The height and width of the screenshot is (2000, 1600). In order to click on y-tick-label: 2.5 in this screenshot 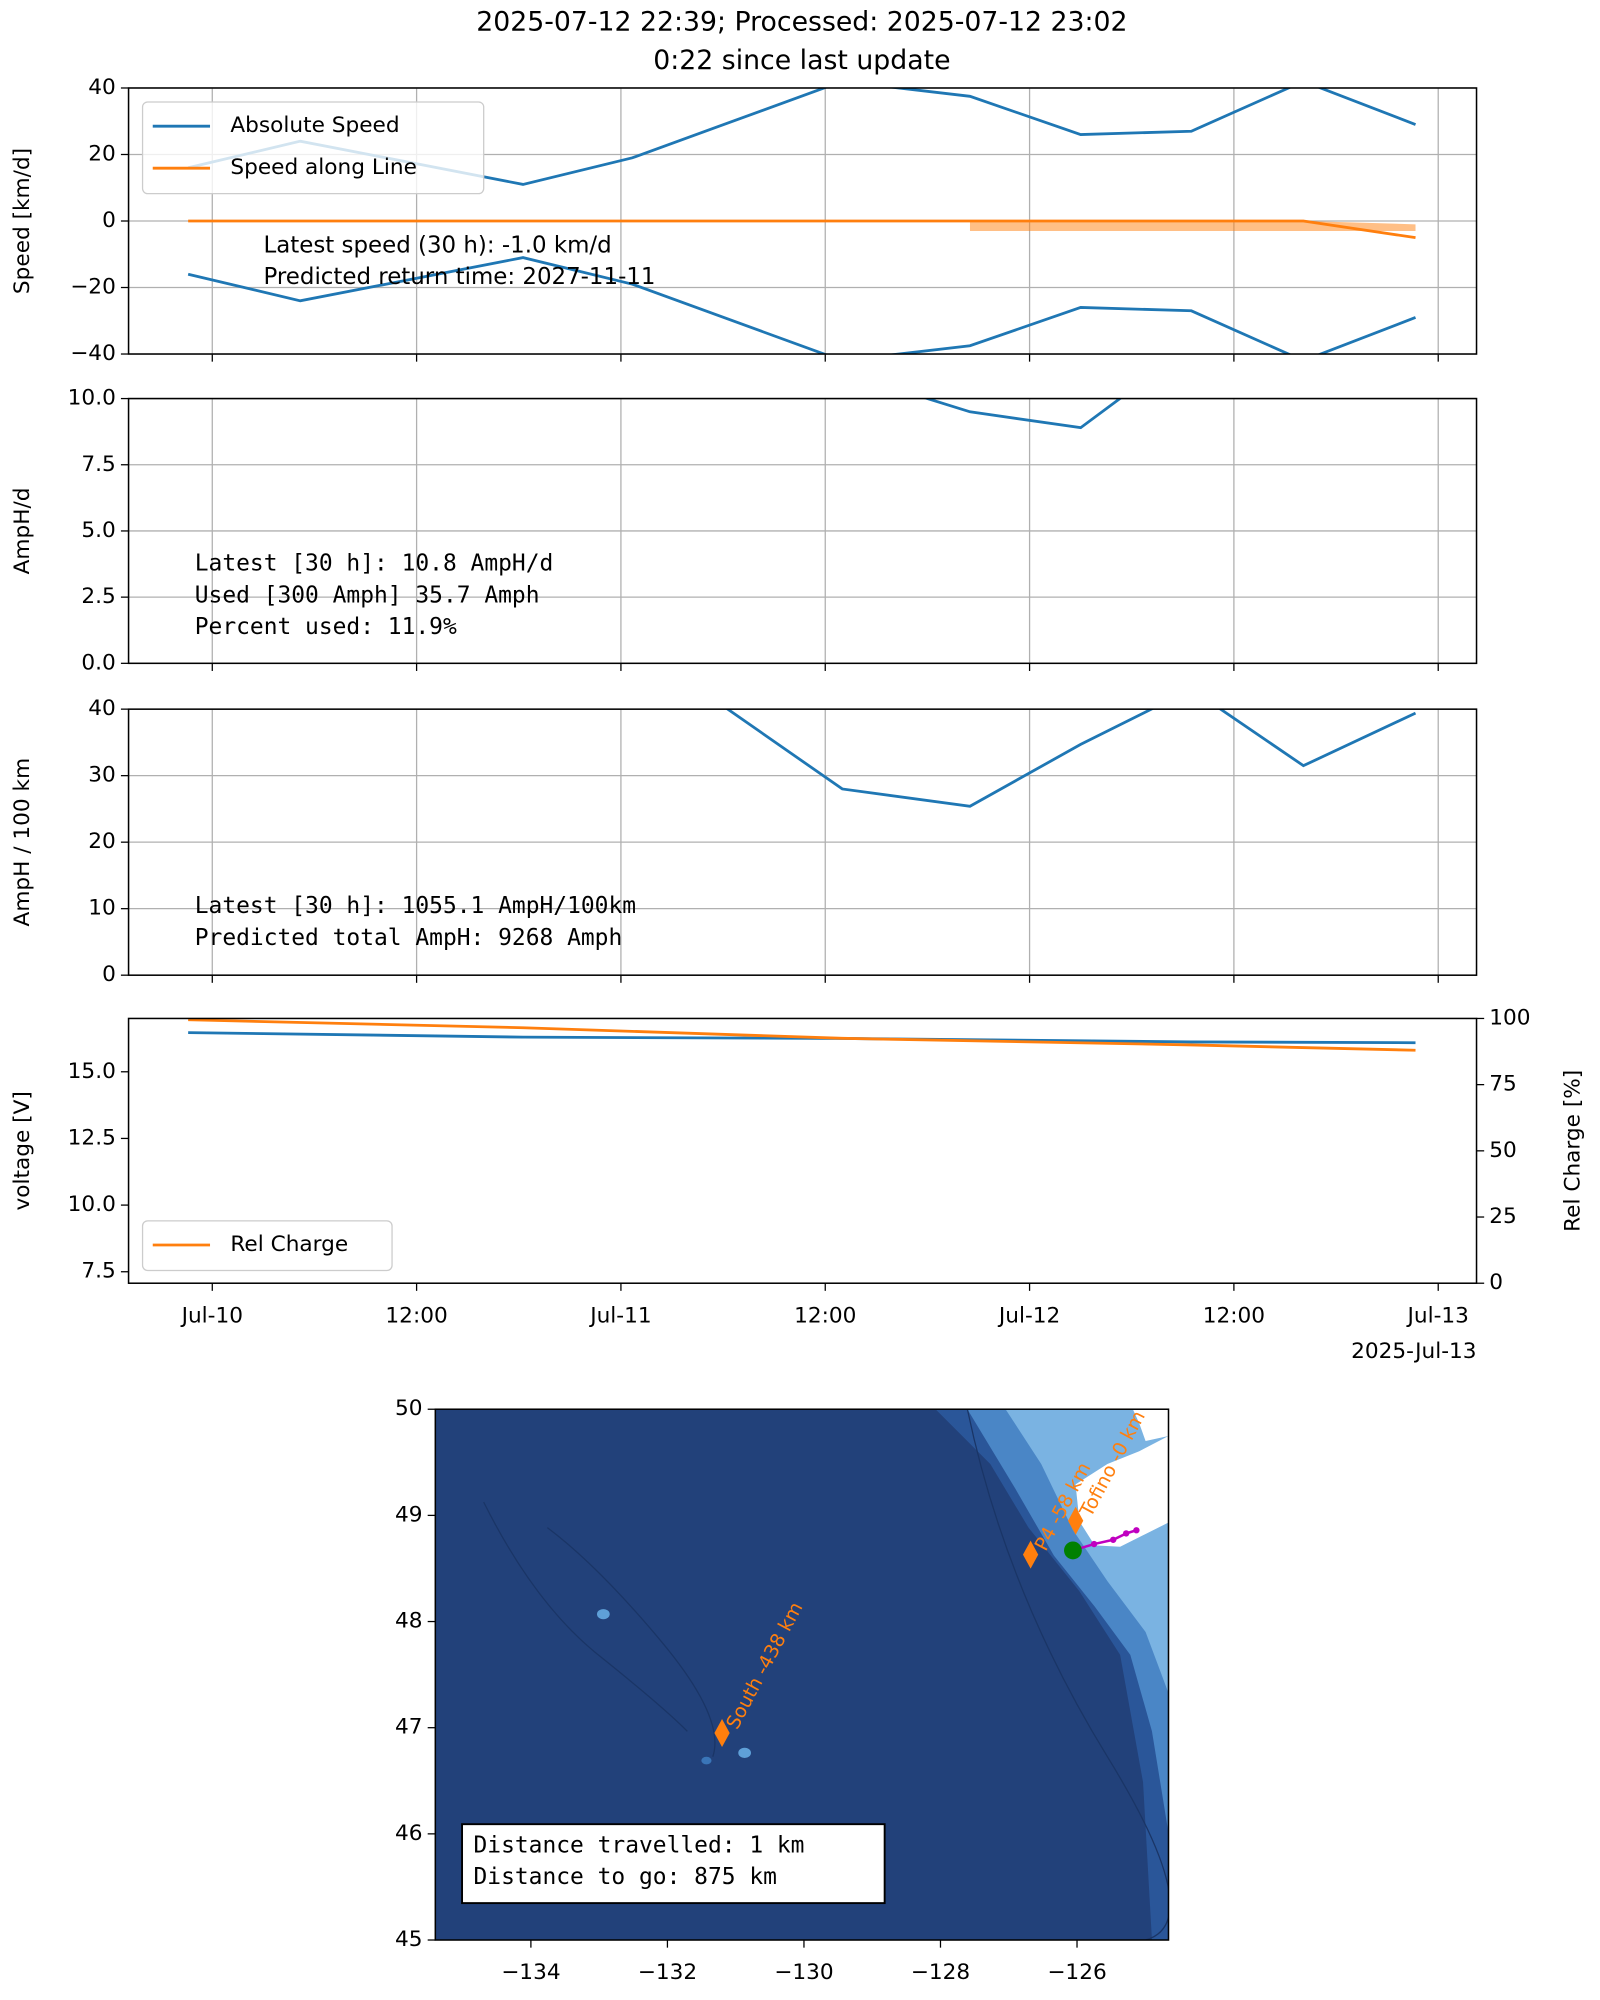, I will do `click(98, 596)`.